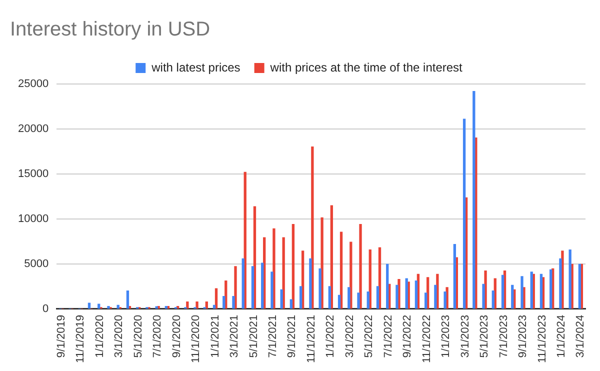 The height and width of the screenshot is (371, 600). Describe the element at coordinates (100, 336) in the screenshot. I see `x-tick-label: 1/1/2020` at that location.